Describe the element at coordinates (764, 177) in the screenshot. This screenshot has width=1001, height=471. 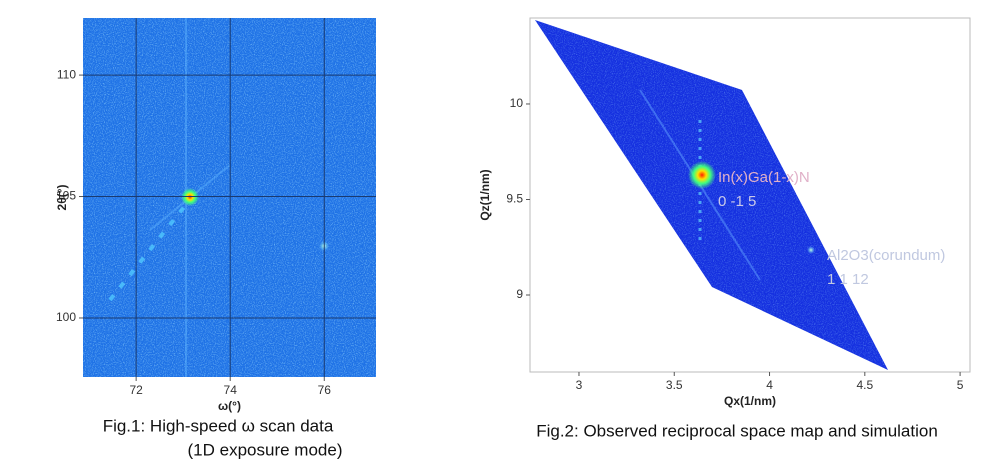
I see `annotation: In(x)Ga(1-x)N` at that location.